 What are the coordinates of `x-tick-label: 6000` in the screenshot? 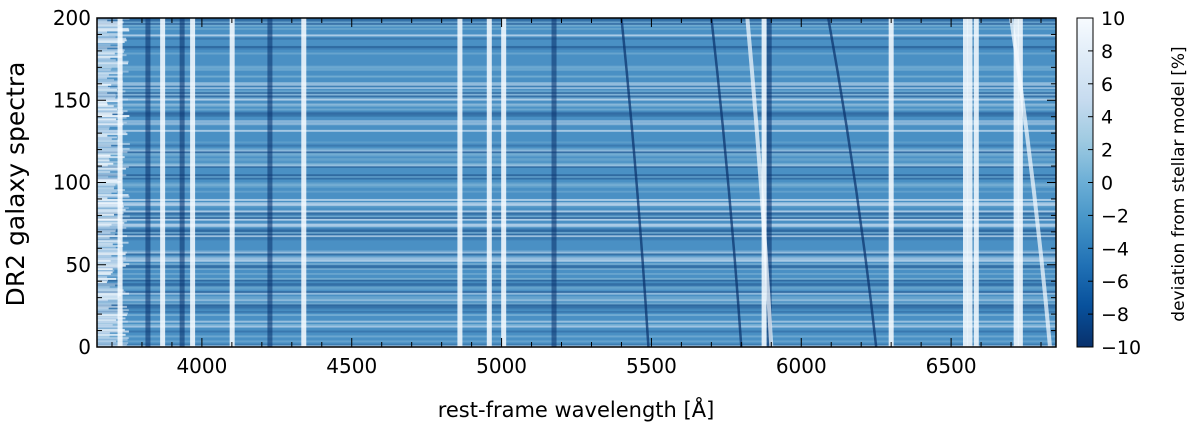 It's located at (801, 366).